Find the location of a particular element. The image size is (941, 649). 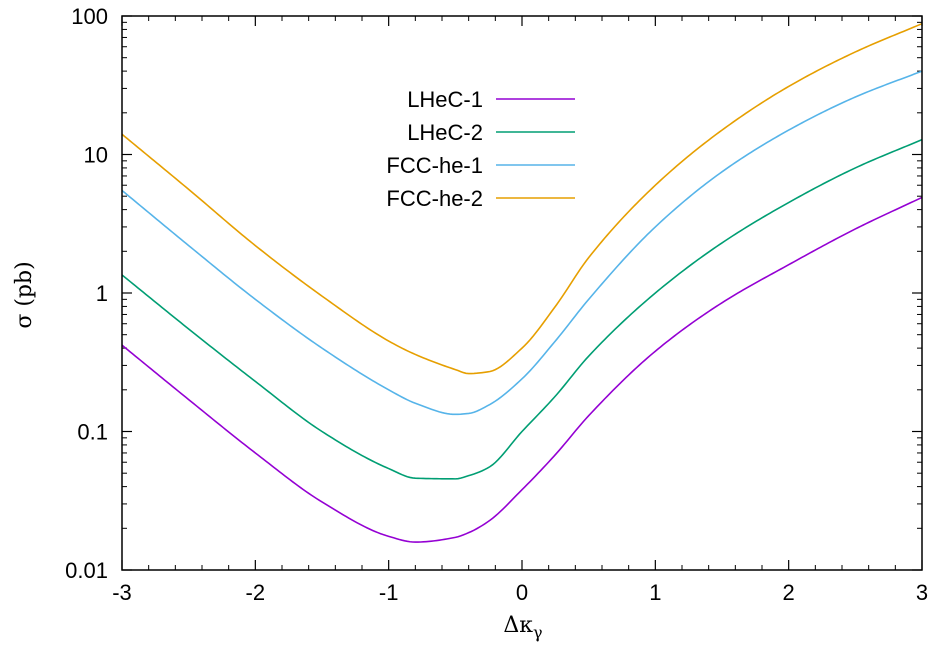

x-axis-label: Δκγ is located at coordinates (522, 627).